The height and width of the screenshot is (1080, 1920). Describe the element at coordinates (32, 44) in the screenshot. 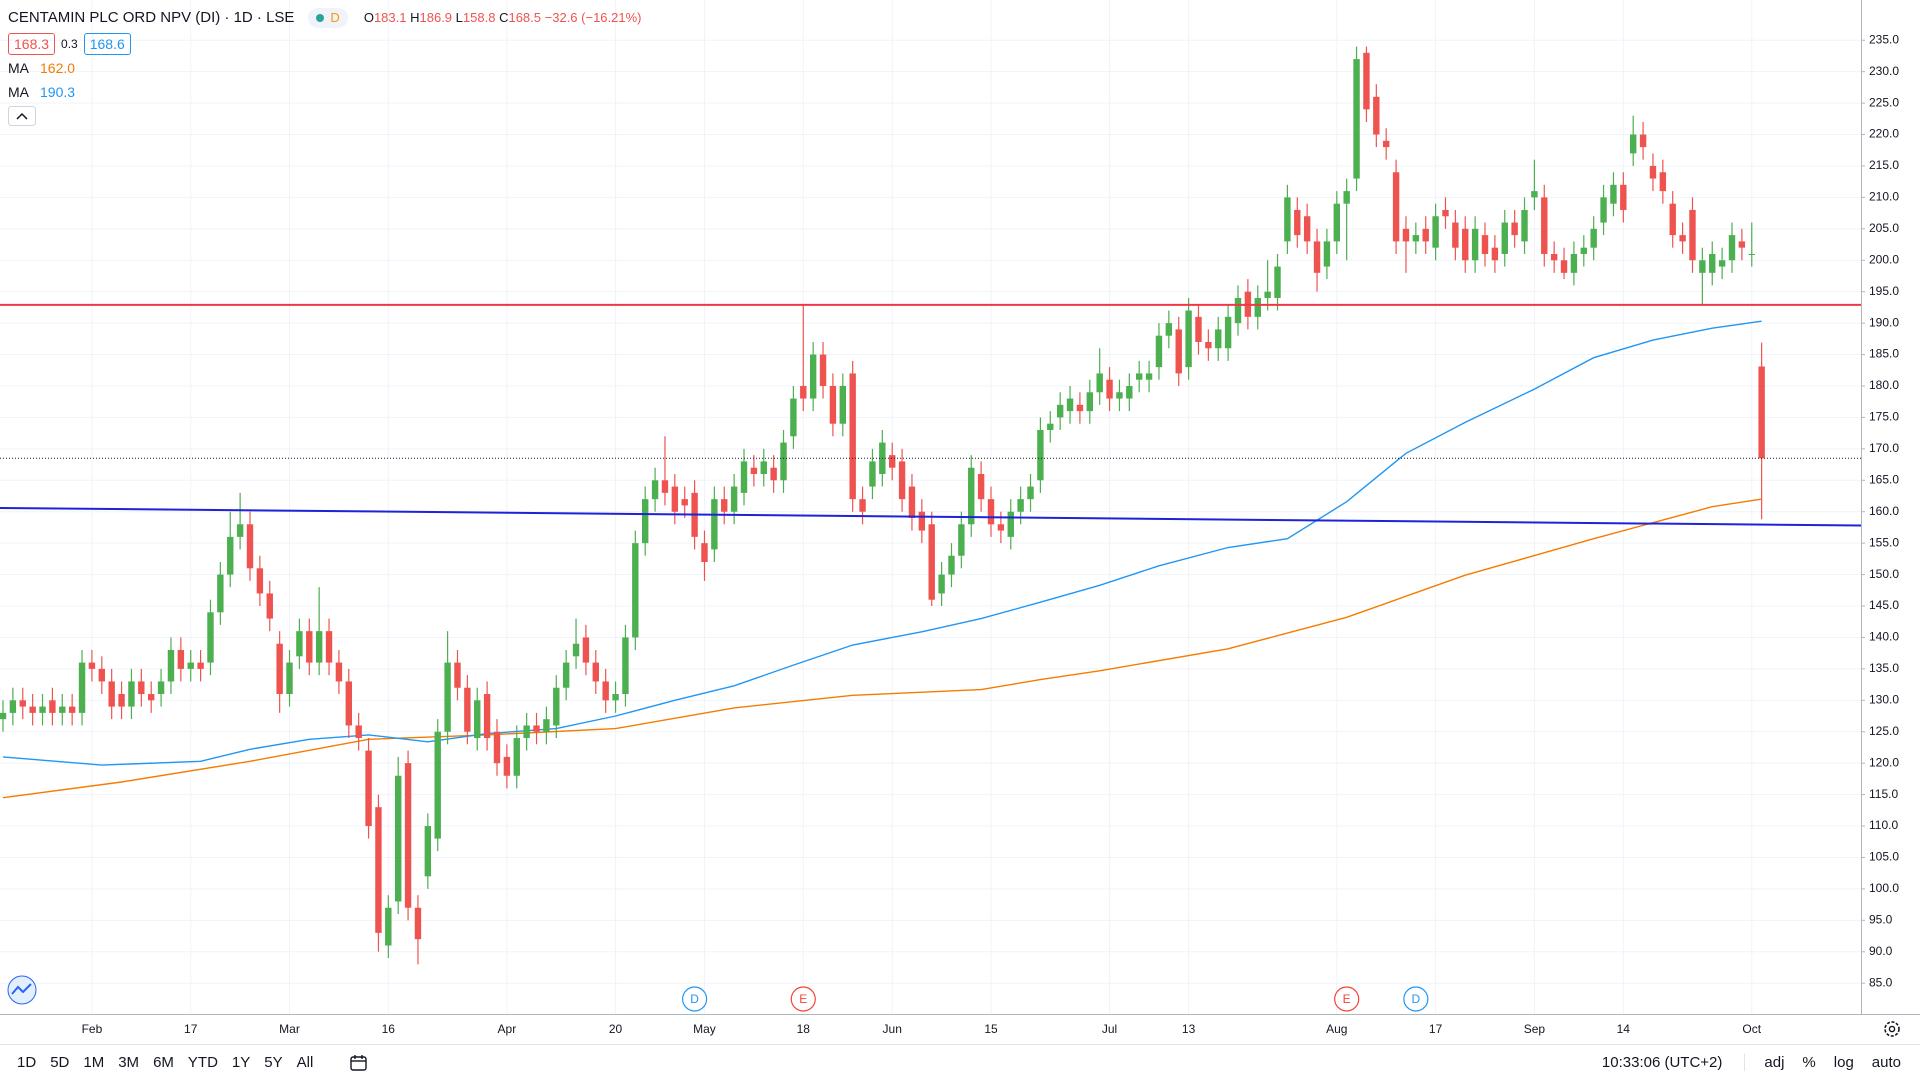

I see `bid: 168.3` at that location.